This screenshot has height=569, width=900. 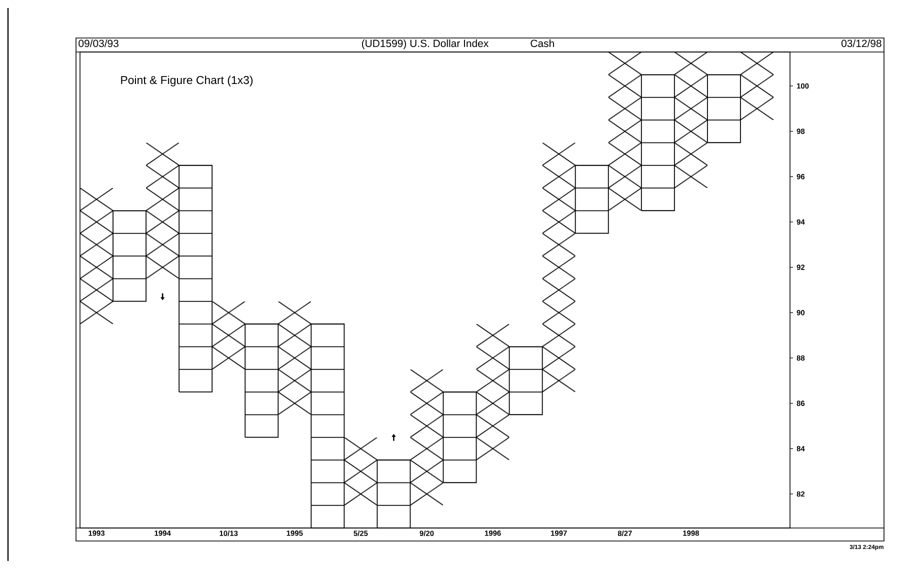 I want to click on chart-title: (UD1599) U.S. Dollar Index, so click(x=425, y=44).